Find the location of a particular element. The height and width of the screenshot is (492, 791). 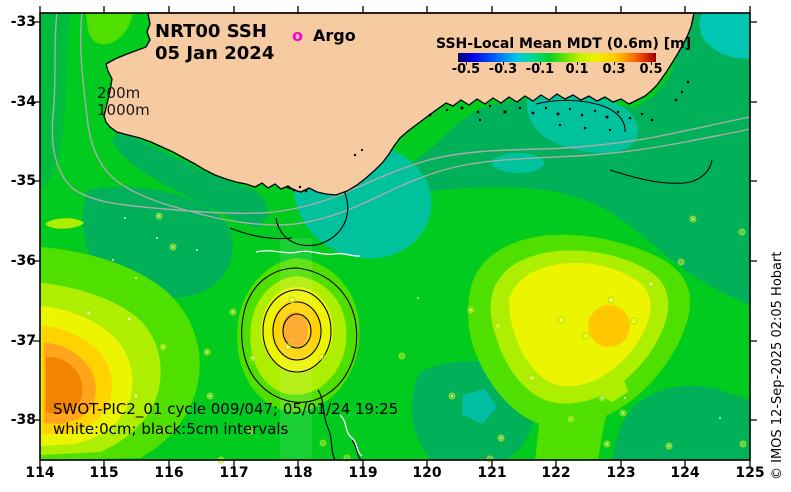

x-tick-label: 125 is located at coordinates (750, 473).